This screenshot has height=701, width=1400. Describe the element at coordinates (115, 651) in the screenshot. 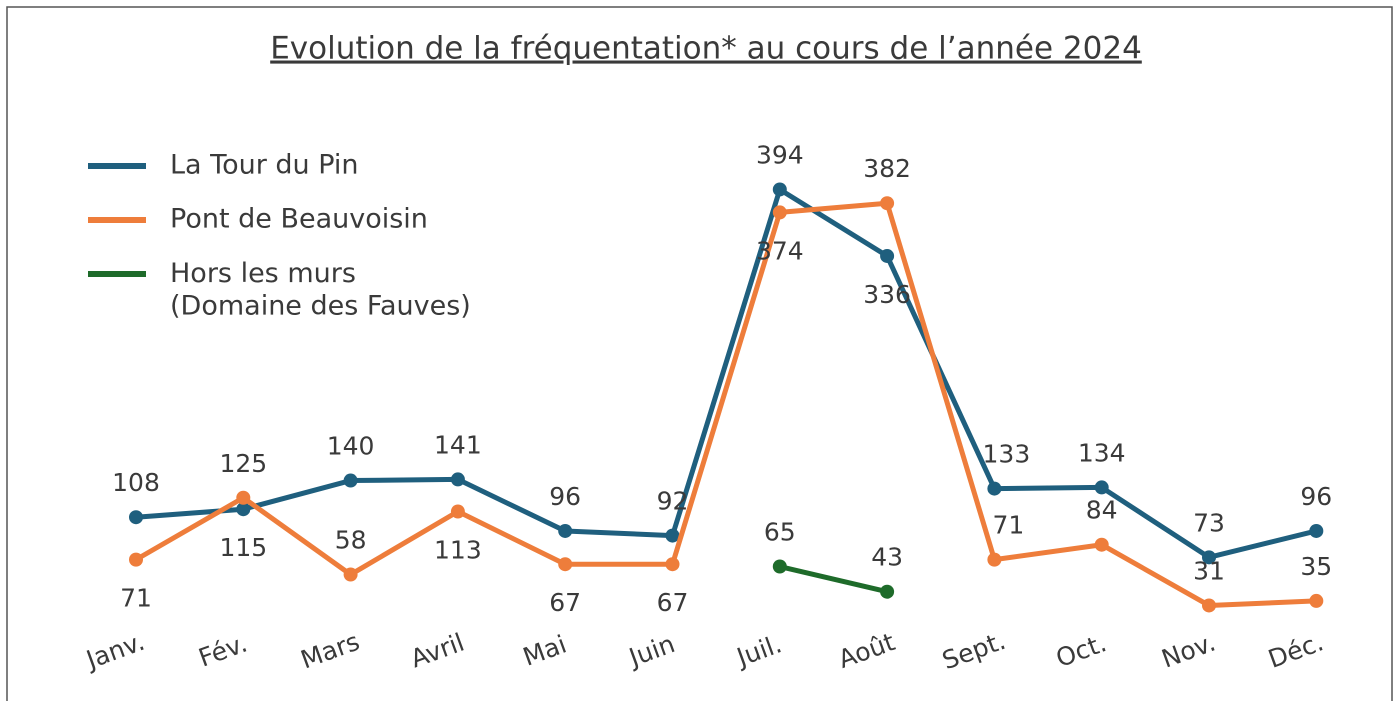

I see `x-tick-label: Janv.` at that location.